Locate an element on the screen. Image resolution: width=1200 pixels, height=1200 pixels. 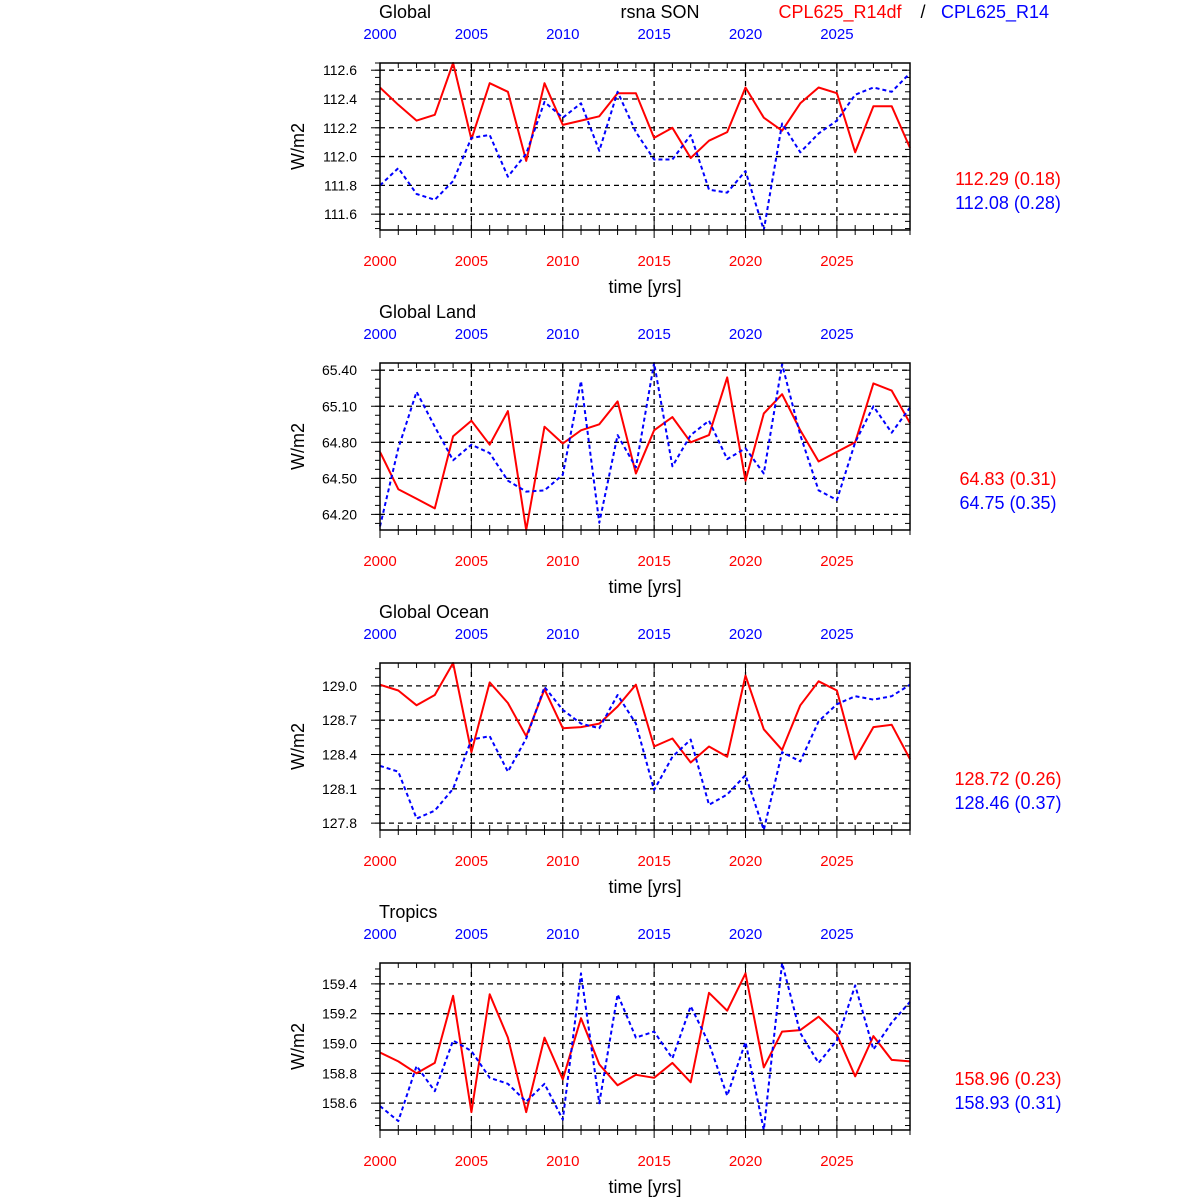
stat-red: 128.72 (0.26) is located at coordinates (1007, 779).